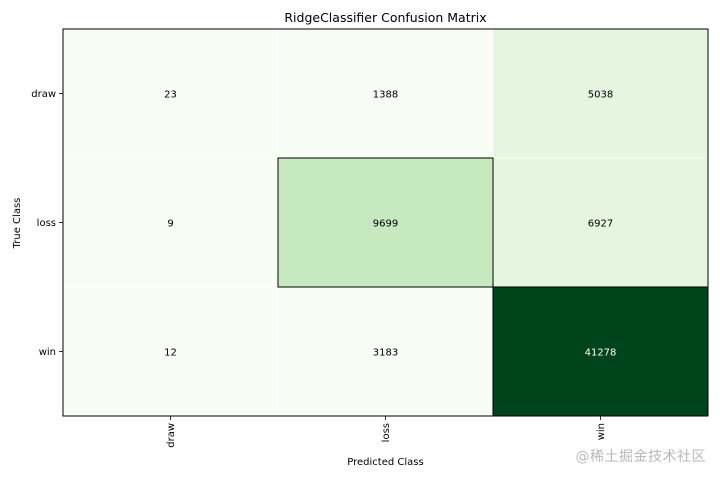 The height and width of the screenshot is (480, 720). What do you see at coordinates (385, 462) in the screenshot?
I see `x-axis-label: Predicted Class` at bounding box center [385, 462].